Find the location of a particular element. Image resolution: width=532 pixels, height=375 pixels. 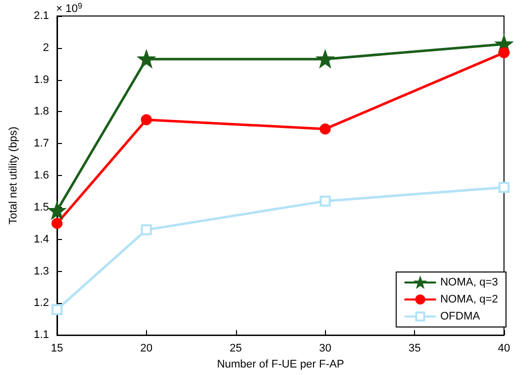

y-tick-label: 1.7 is located at coordinates (41, 144).